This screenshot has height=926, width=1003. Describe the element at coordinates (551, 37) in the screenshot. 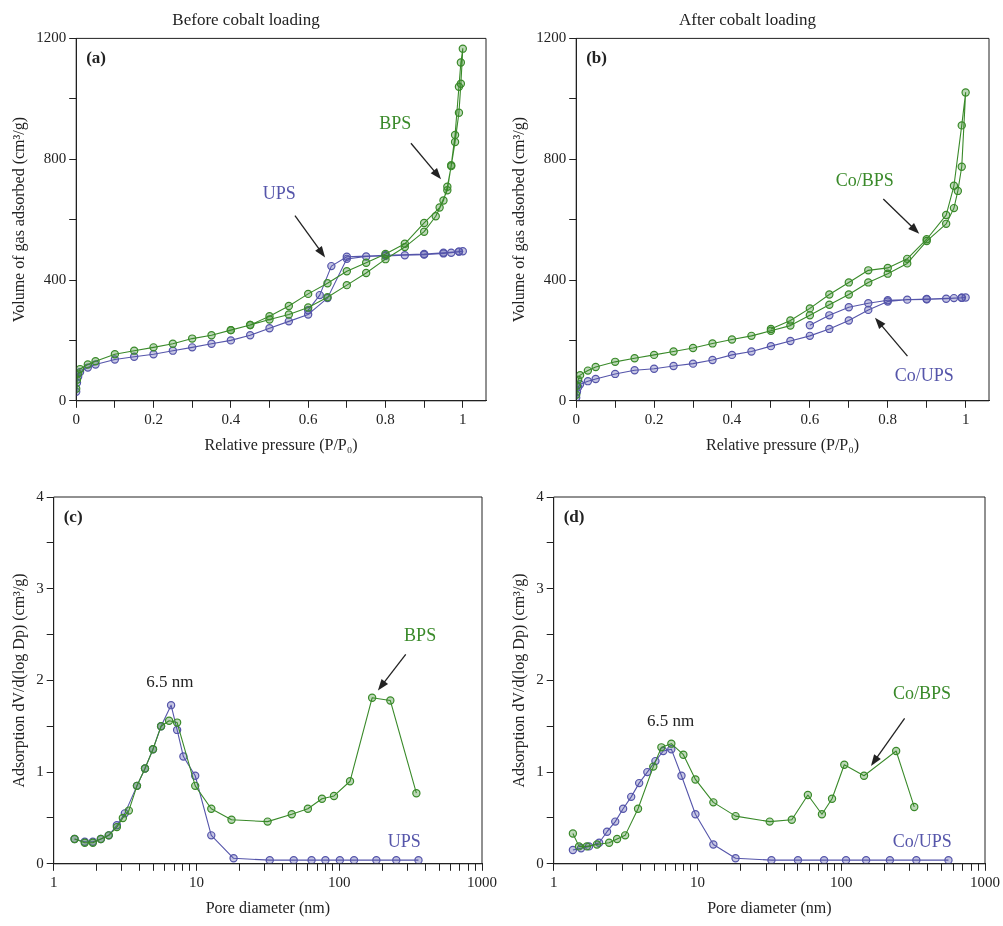

I see `y-tick-label: 1200` at that location.